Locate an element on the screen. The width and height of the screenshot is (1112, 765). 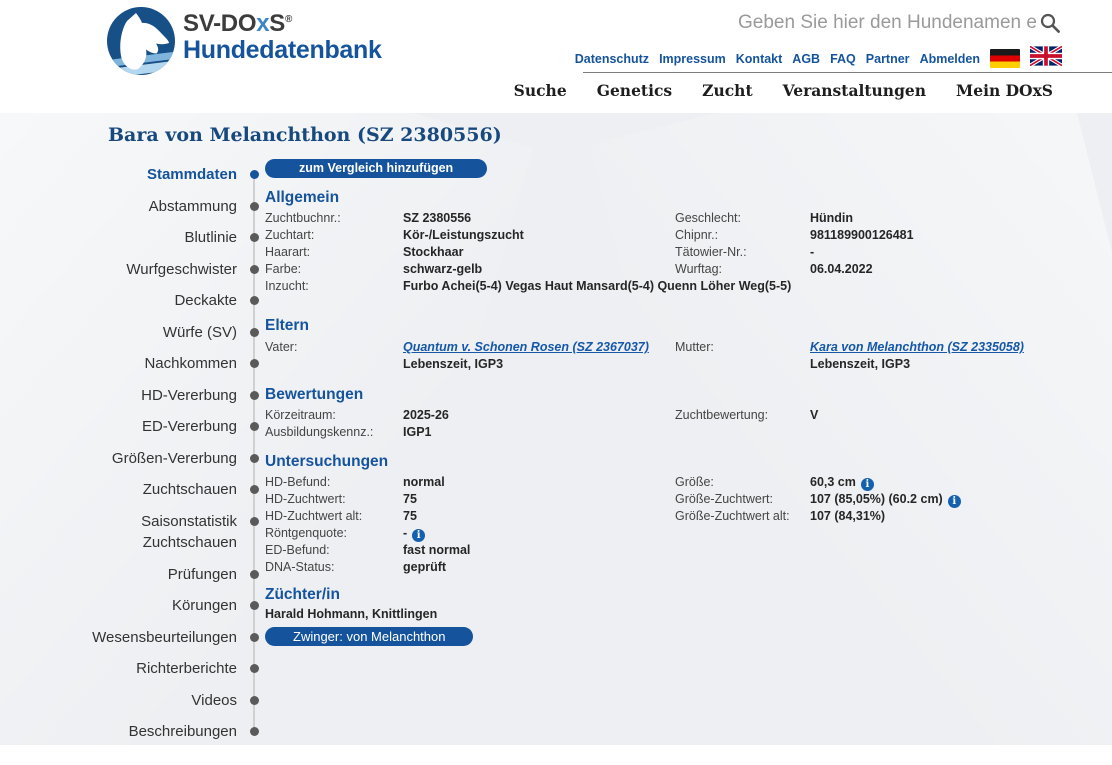
sidebar-item-nachkommen: Nachkommen is located at coordinates (129, 364).